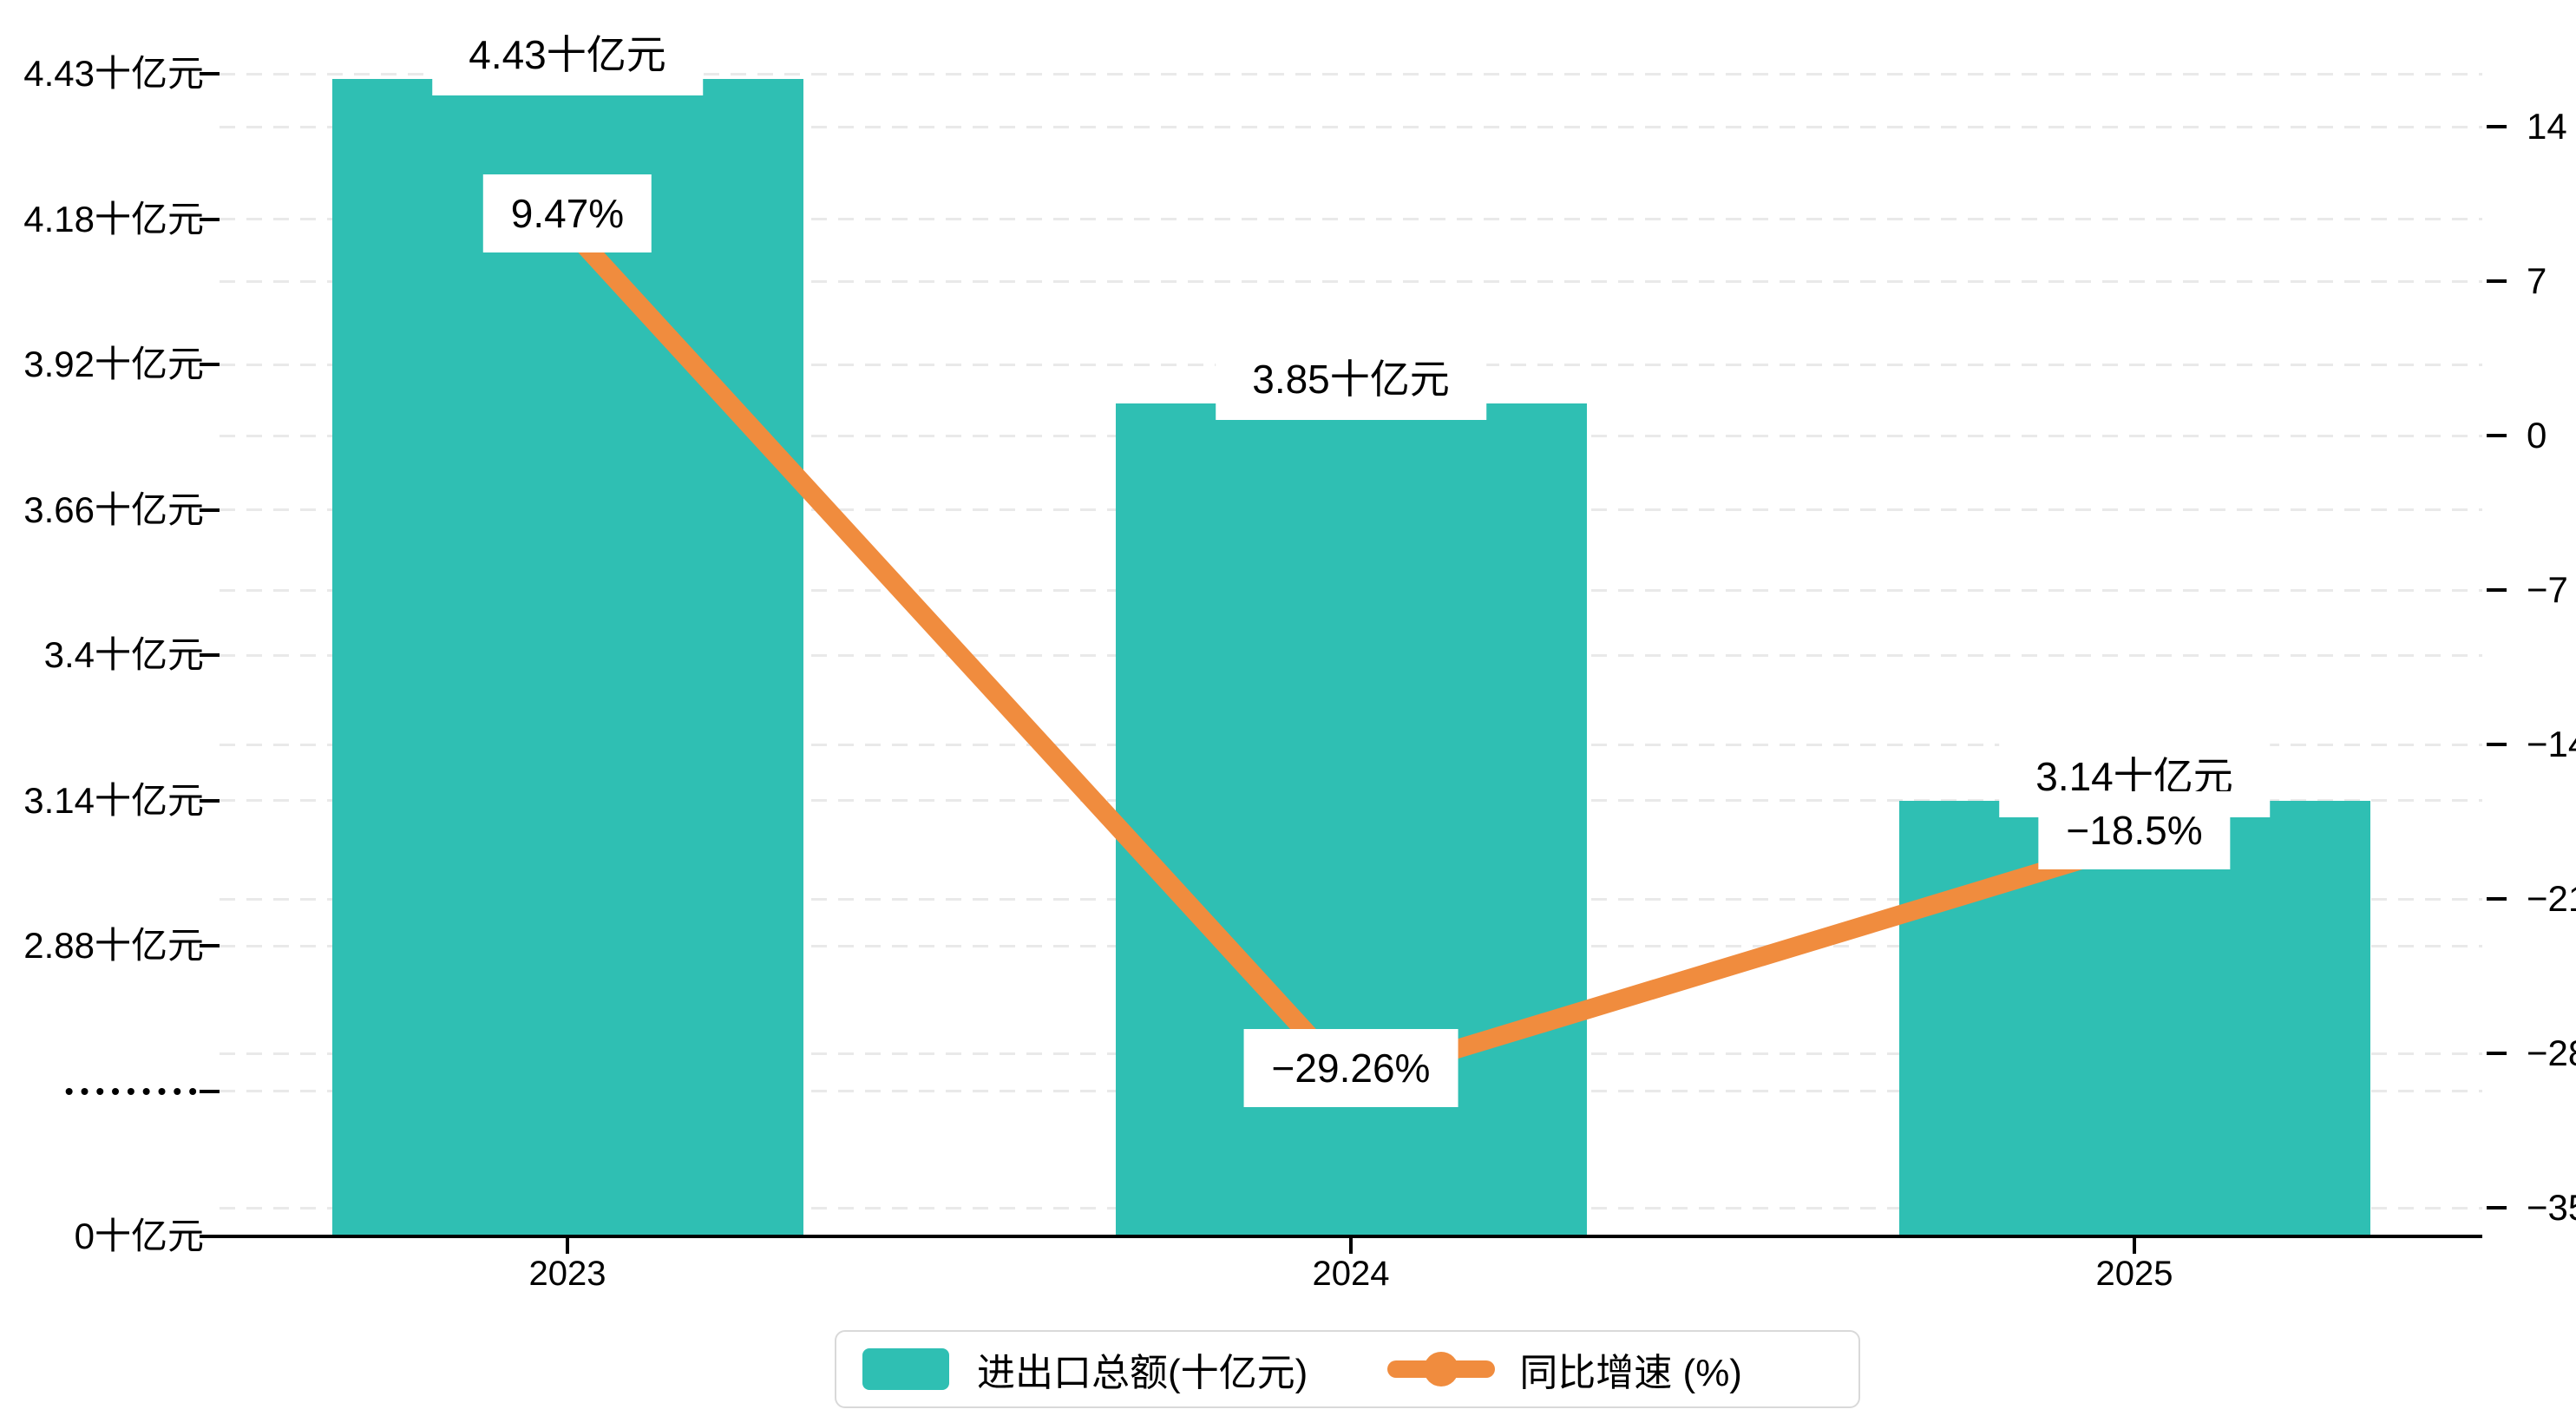 This screenshot has width=2576, height=1416. Describe the element at coordinates (113, 509) in the screenshot. I see `left-axis-tick-label: 3.66十亿元` at that location.